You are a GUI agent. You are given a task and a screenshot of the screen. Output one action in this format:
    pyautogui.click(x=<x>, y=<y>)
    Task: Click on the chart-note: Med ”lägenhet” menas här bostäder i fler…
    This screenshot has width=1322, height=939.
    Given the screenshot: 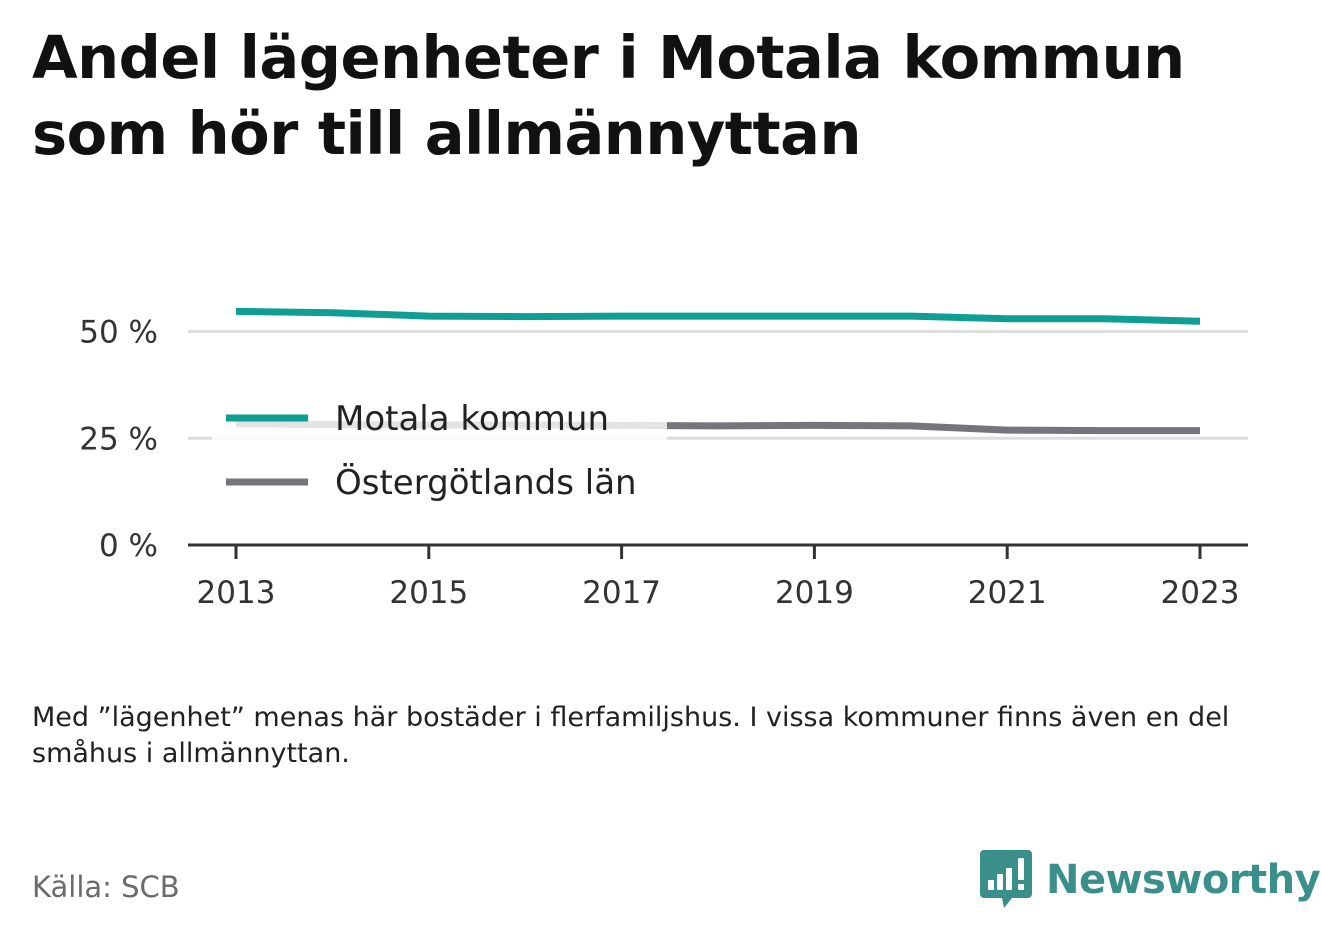 What is the action you would take?
    pyautogui.click(x=631, y=735)
    